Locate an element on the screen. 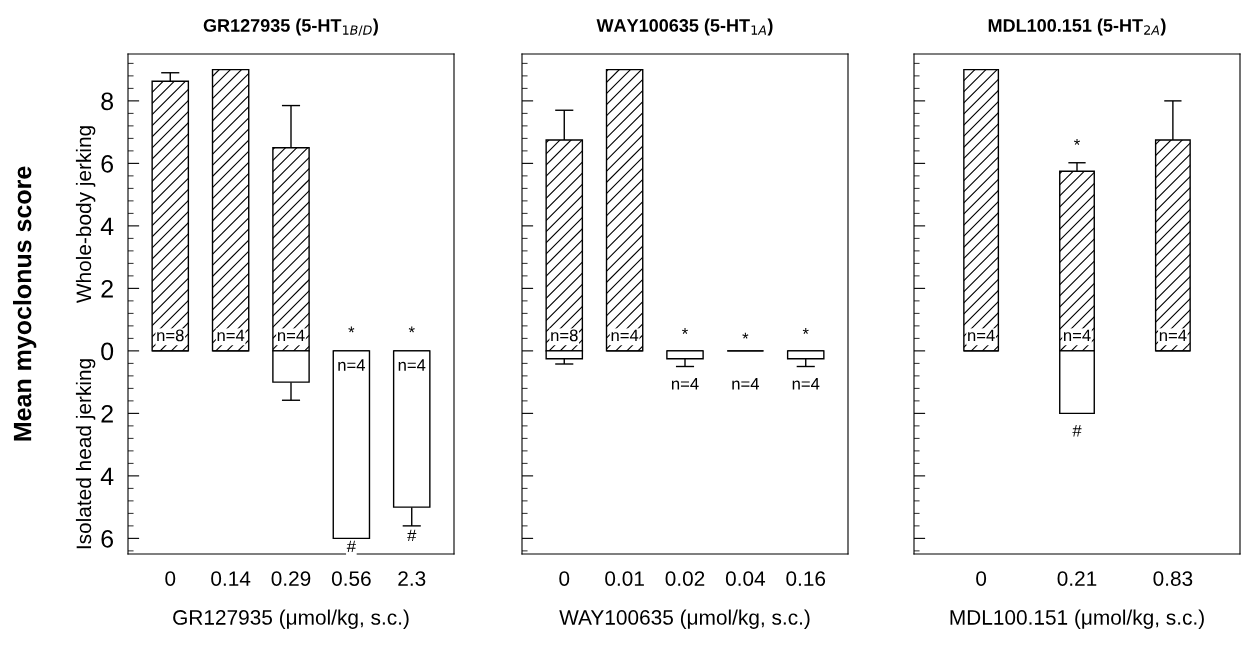 The image size is (1247, 652). text: Isolated head jerking is located at coordinates (85, 454).